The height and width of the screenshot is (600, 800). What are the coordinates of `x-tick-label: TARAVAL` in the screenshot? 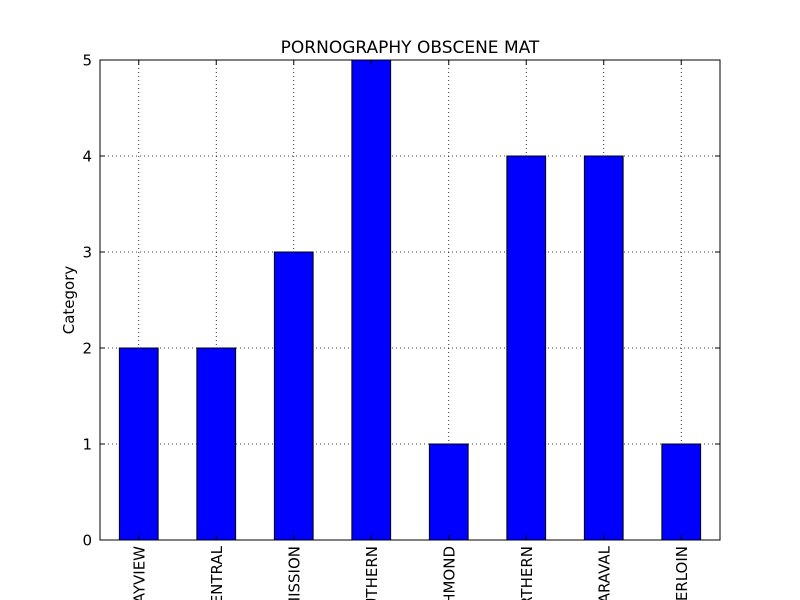 It's located at (604, 572).